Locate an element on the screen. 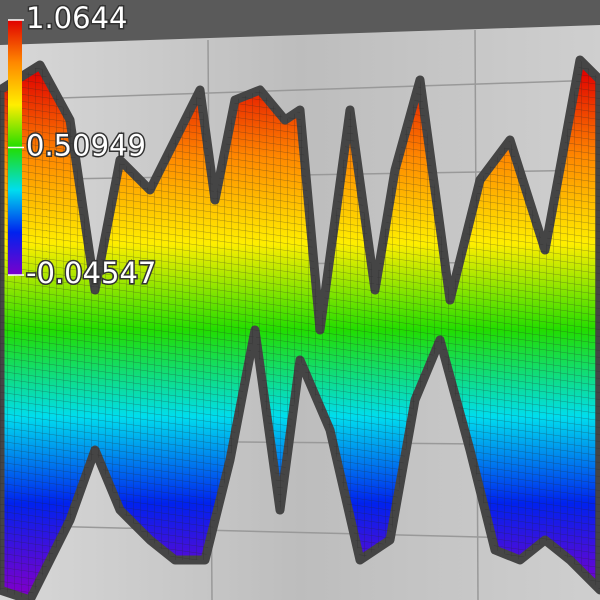  top-wall is located at coordinates (300, 22).